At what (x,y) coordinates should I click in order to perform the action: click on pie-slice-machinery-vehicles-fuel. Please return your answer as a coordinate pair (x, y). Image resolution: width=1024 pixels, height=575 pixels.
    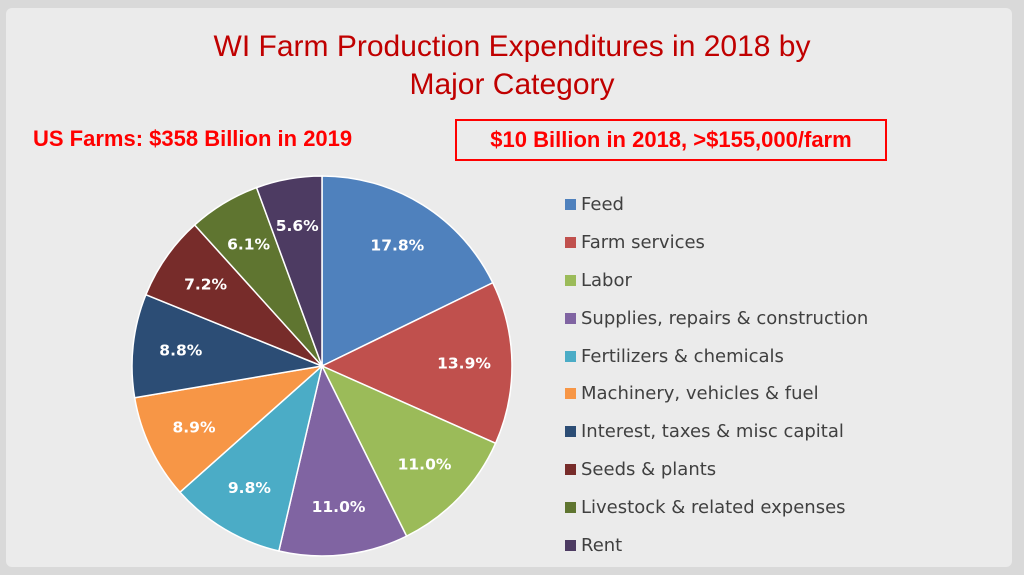
    Looking at the image, I should click on (229, 429).